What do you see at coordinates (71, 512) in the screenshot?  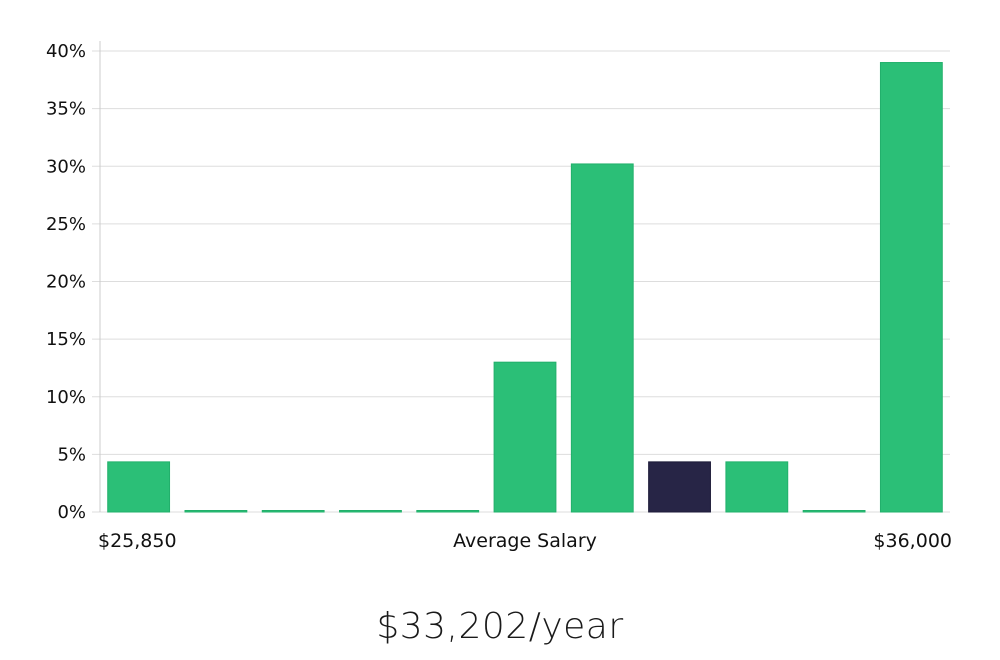 I see `y-tick-label: 0%` at bounding box center [71, 512].